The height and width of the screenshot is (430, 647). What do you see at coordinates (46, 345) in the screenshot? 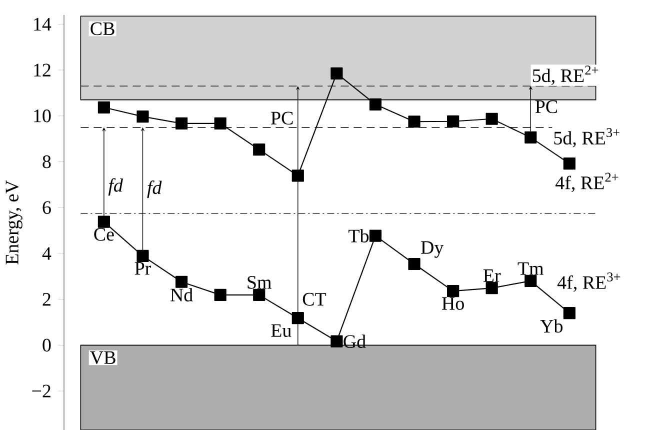
I see `y-tick-label: 0` at bounding box center [46, 345].